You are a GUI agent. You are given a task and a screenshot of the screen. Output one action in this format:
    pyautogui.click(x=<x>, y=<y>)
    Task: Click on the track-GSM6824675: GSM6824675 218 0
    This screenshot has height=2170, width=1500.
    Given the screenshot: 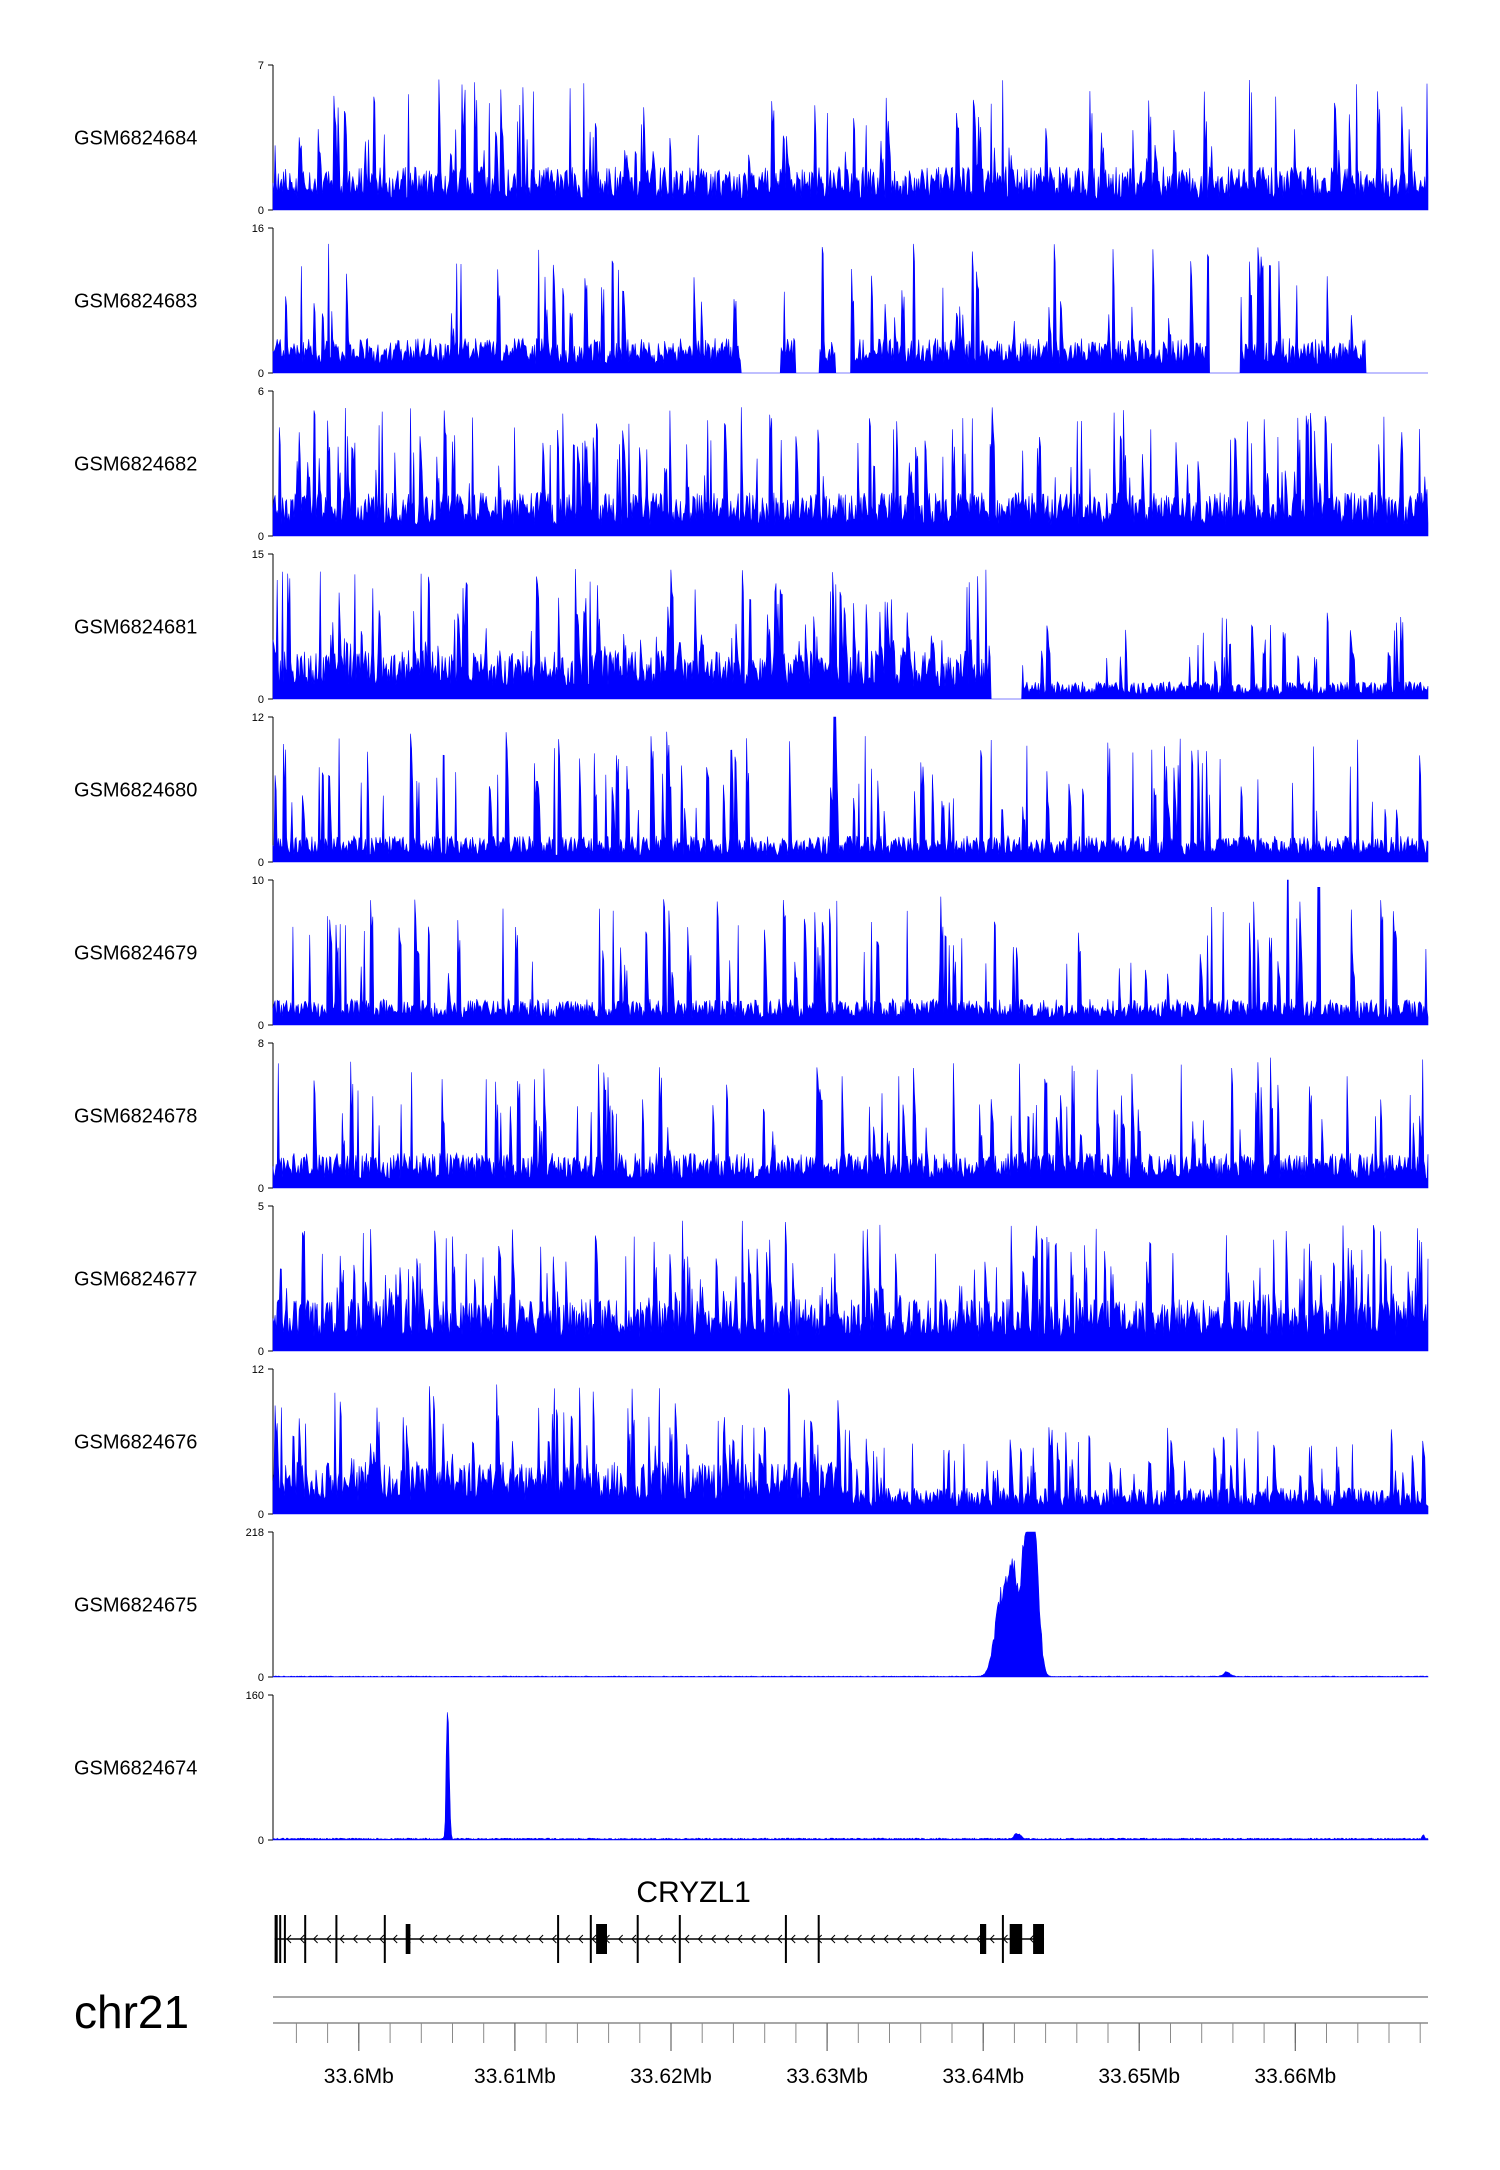 What is the action you would take?
    pyautogui.click(x=751, y=1605)
    